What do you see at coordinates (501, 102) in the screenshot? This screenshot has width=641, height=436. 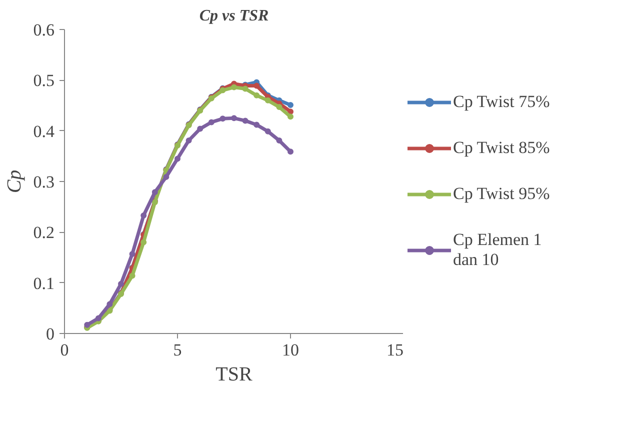 I see `legend-label: Cp Twist 75%` at bounding box center [501, 102].